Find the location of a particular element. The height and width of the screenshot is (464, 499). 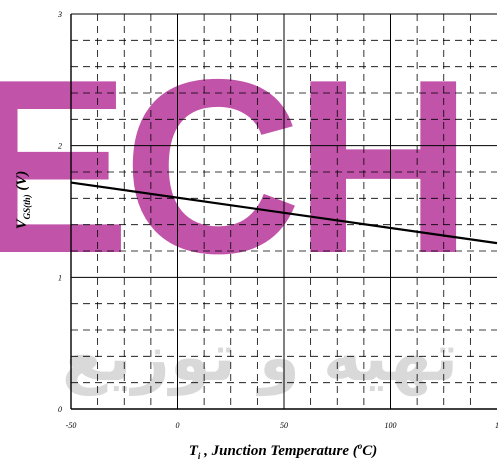

y-tick-label: 0 is located at coordinates (60, 409).